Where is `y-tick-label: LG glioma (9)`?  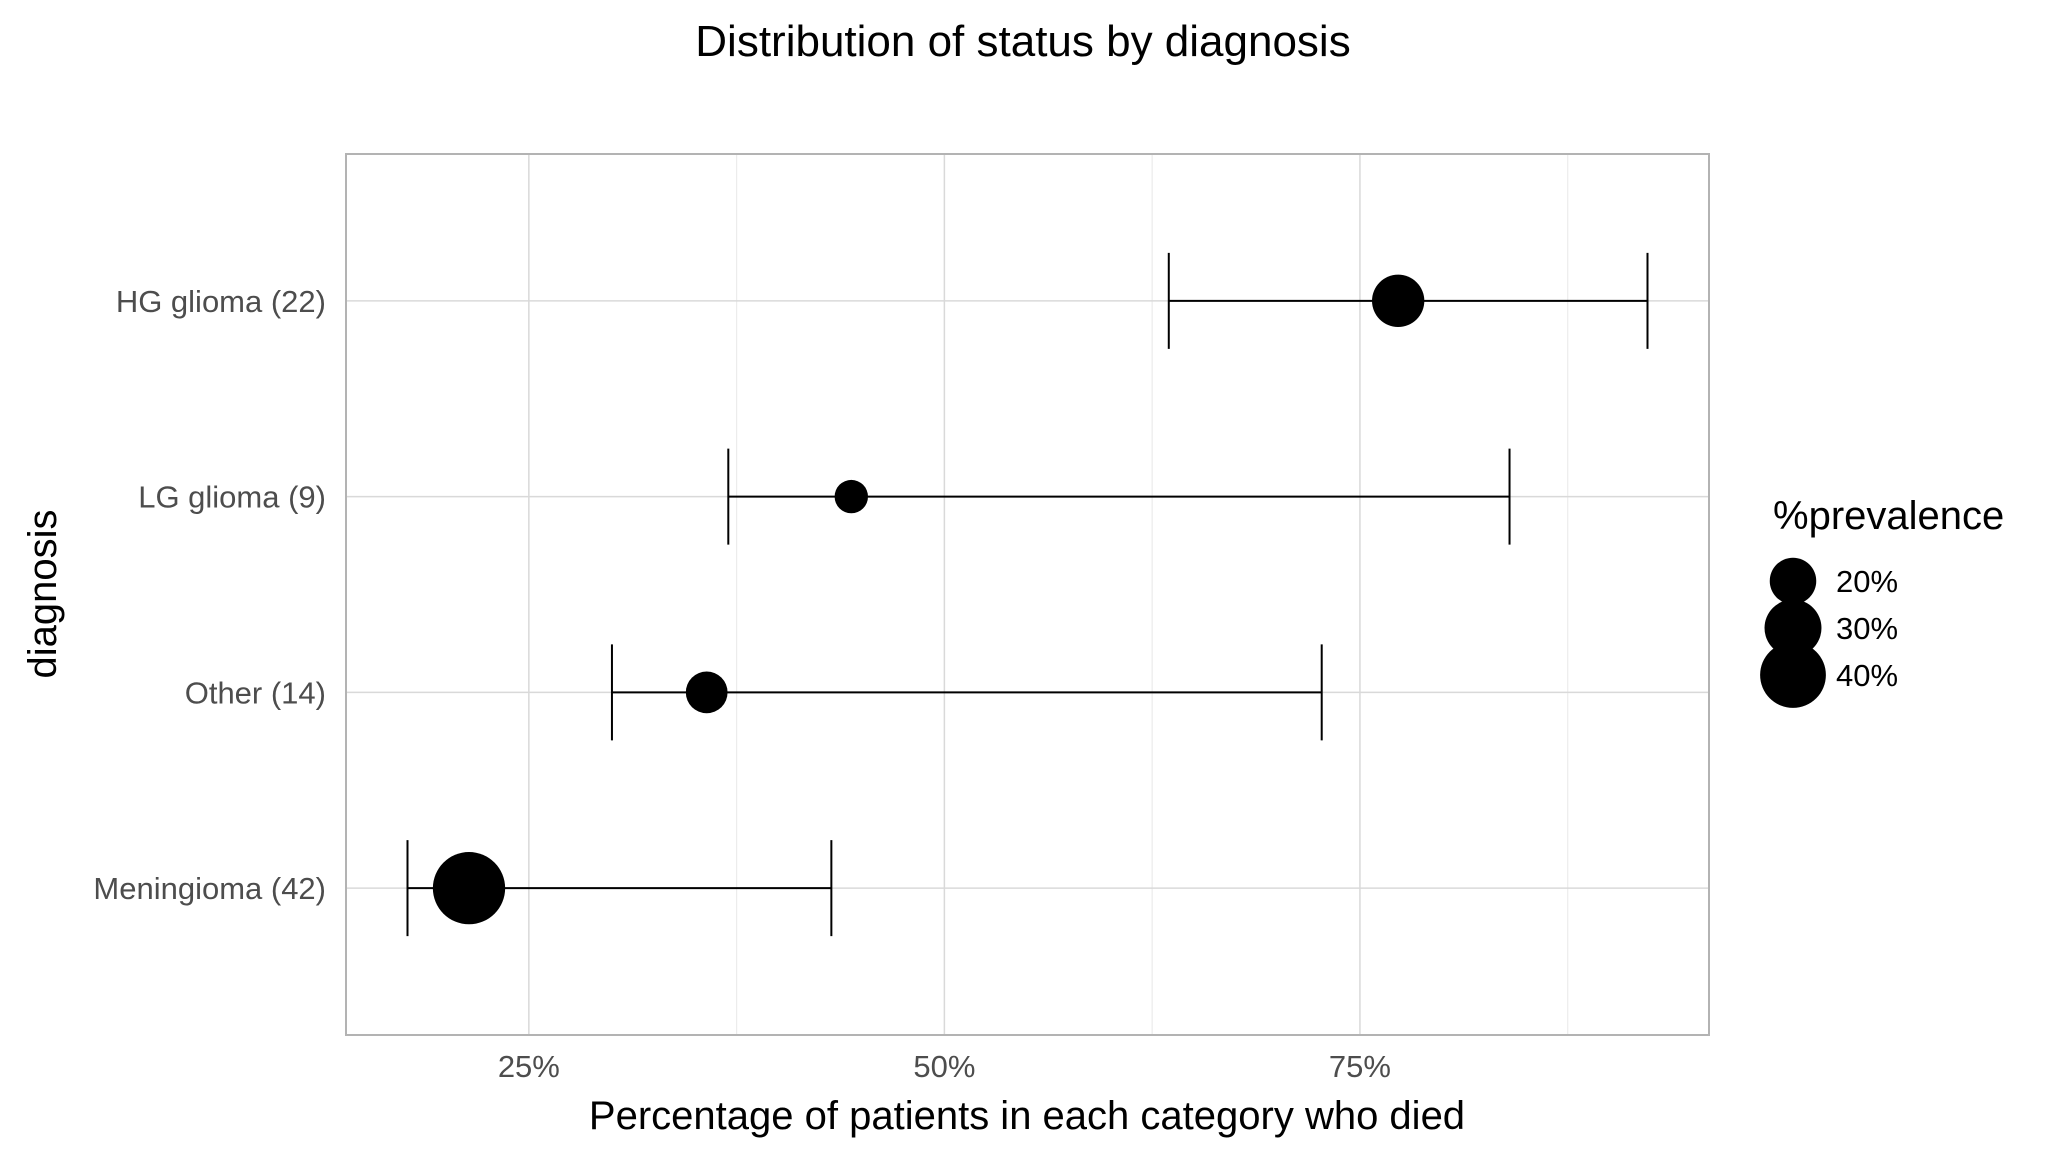 y-tick-label: LG glioma (9) is located at coordinates (232, 497).